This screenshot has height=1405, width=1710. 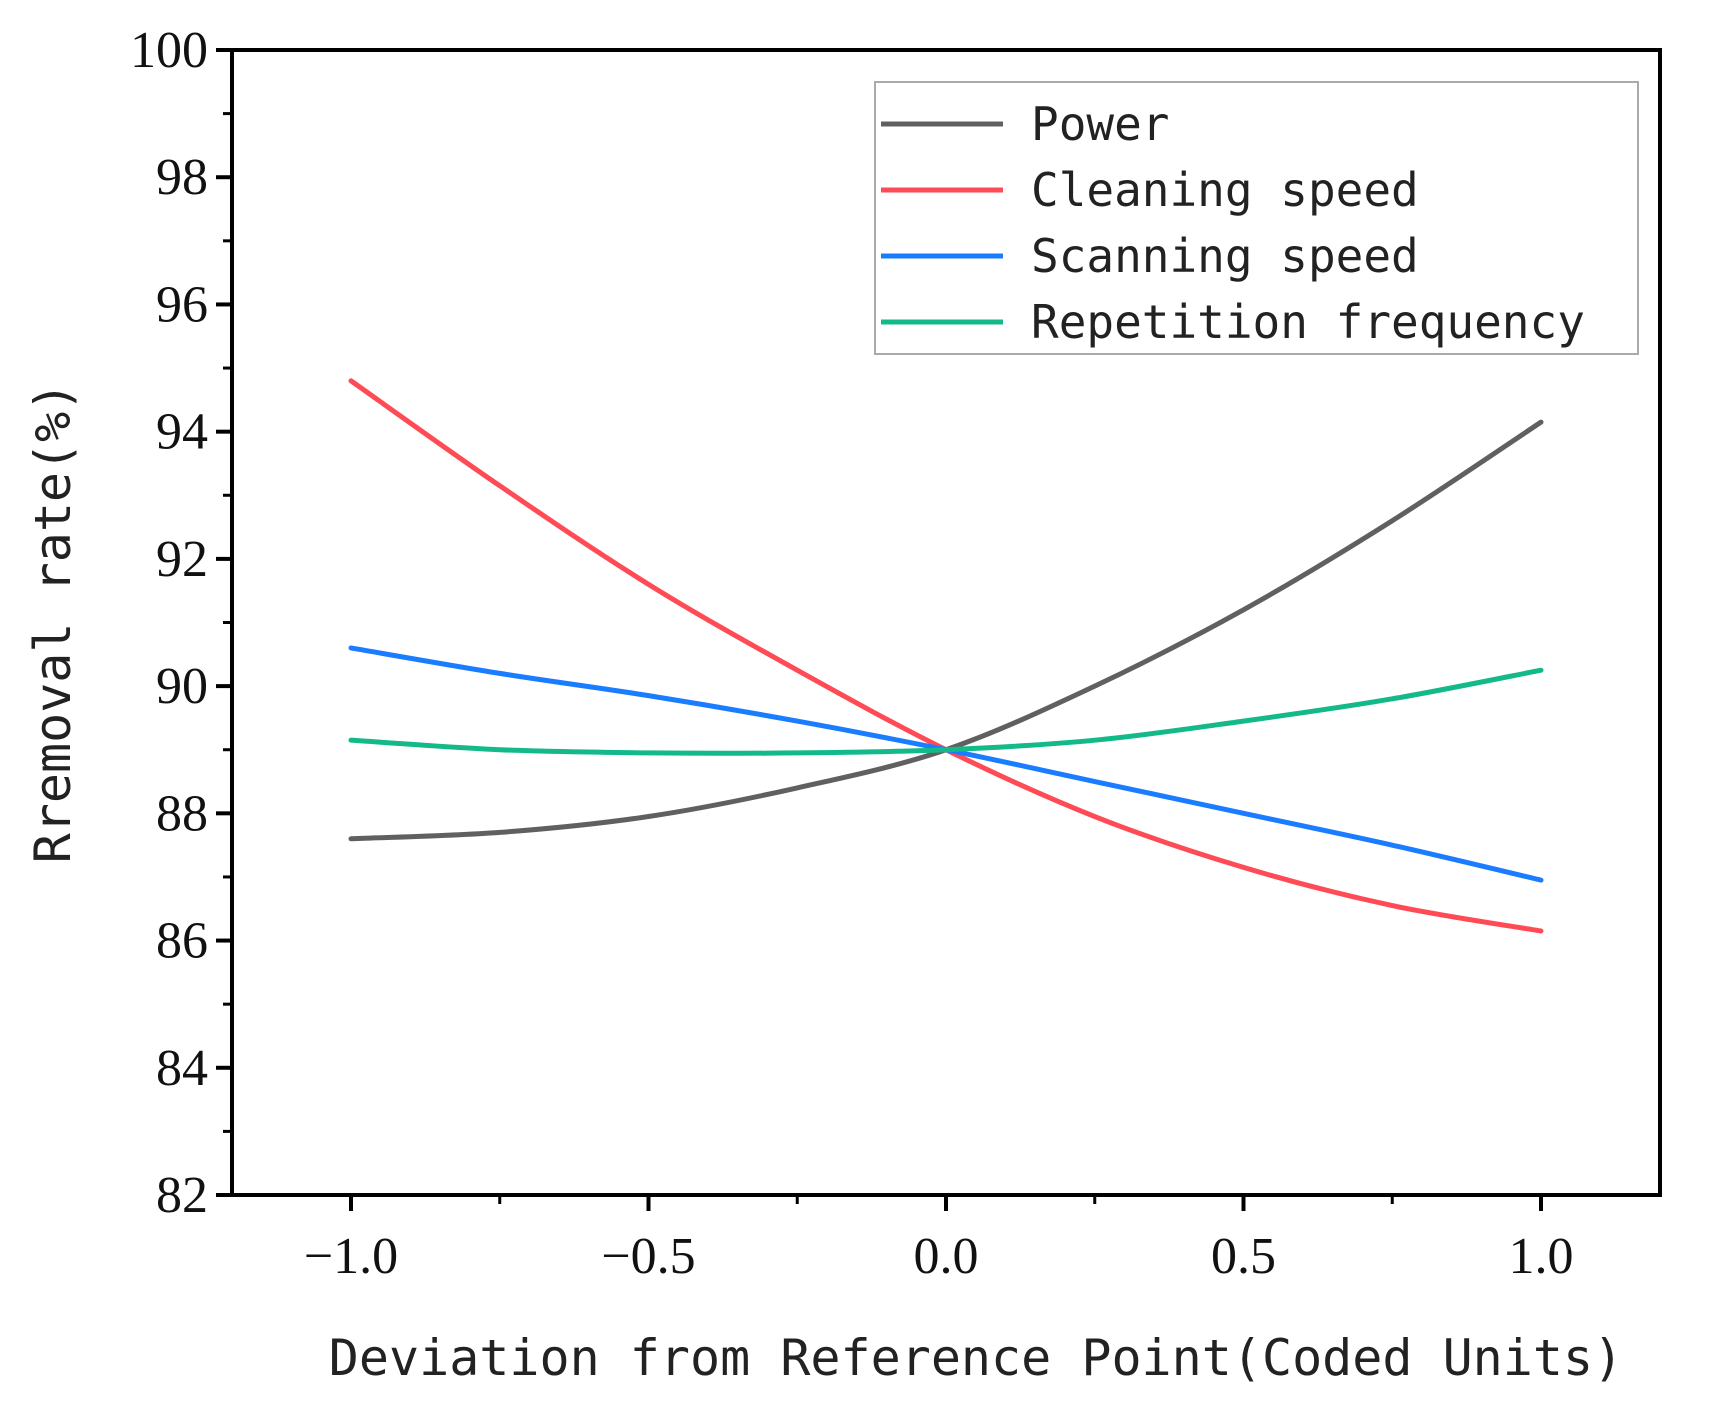 I want to click on x-tick-label: −1.0, so click(x=351, y=1256).